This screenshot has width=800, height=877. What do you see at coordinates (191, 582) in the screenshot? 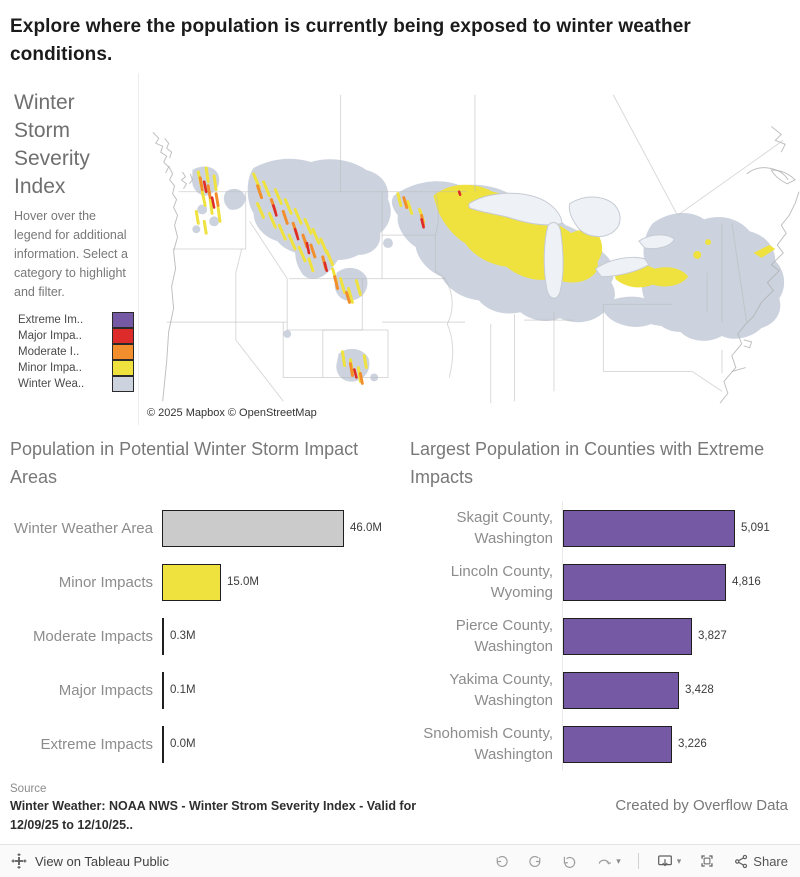
I see `bar-minor-impacts` at bounding box center [191, 582].